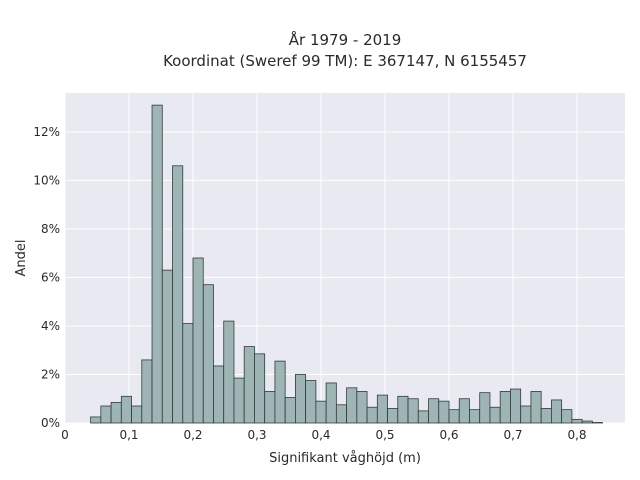  I want to click on y-tick-label: 6%, so click(50, 277).